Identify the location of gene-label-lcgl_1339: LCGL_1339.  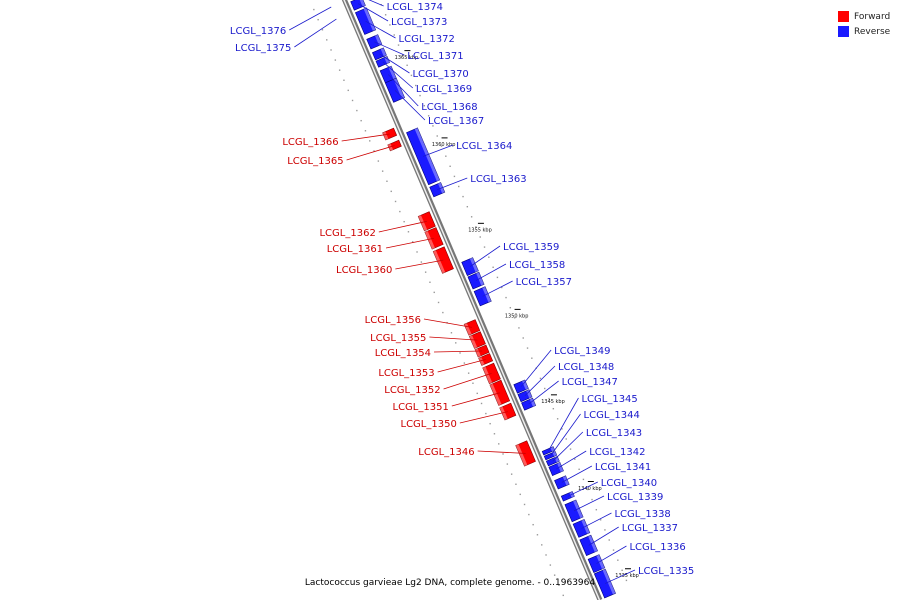
(635, 497).